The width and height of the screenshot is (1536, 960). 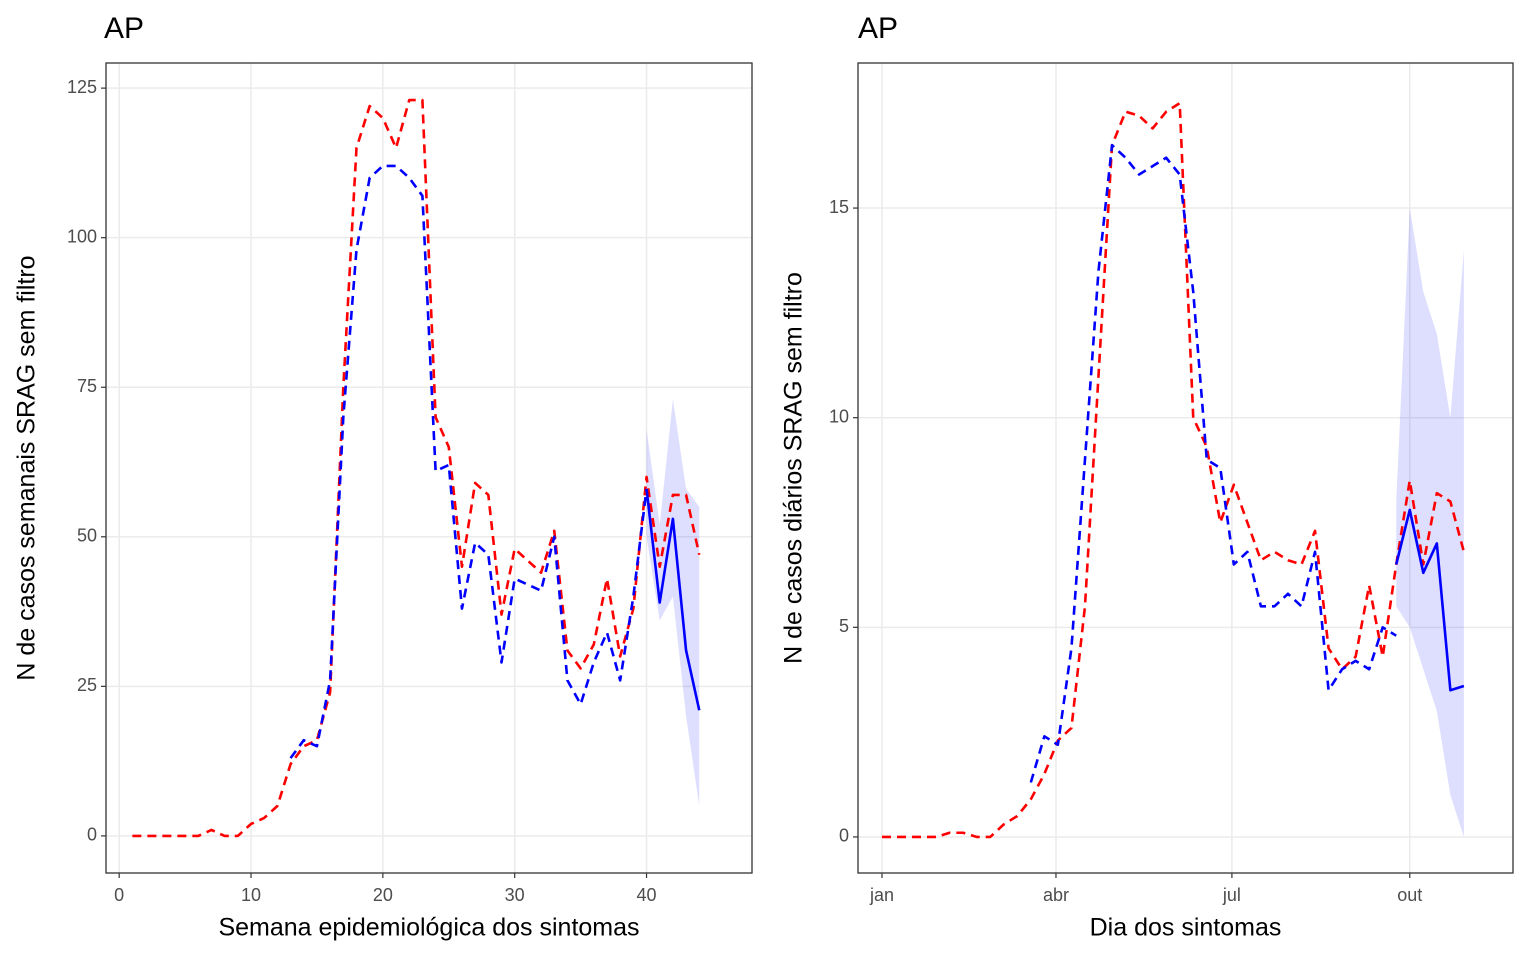 I want to click on x-tick-label: 30, so click(x=515, y=895).